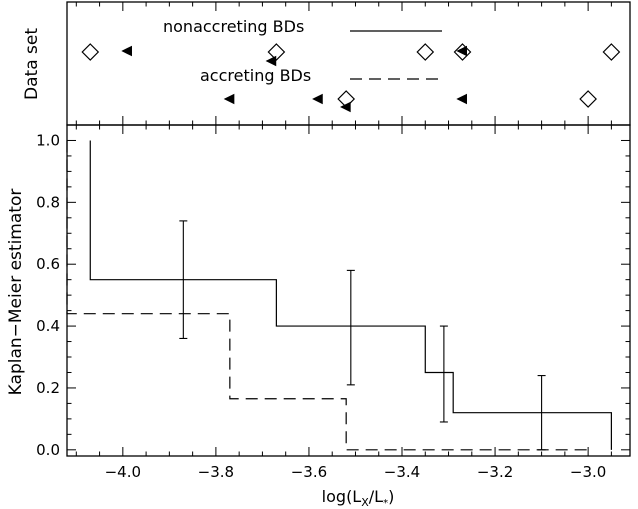 The height and width of the screenshot is (509, 638). Describe the element at coordinates (495, 472) in the screenshot. I see `x-tick-label: −3.2` at that location.